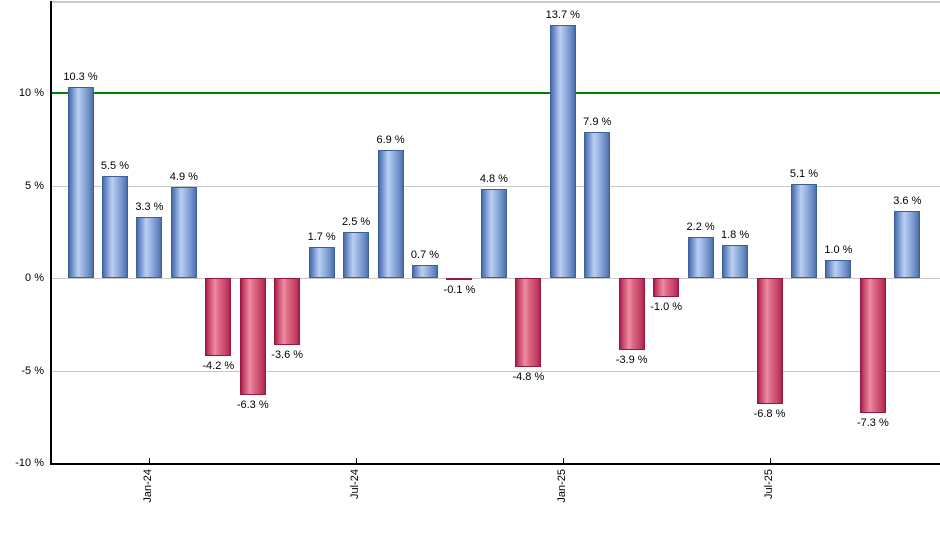  What do you see at coordinates (496, 93) in the screenshot?
I see `threshold-line` at bounding box center [496, 93].